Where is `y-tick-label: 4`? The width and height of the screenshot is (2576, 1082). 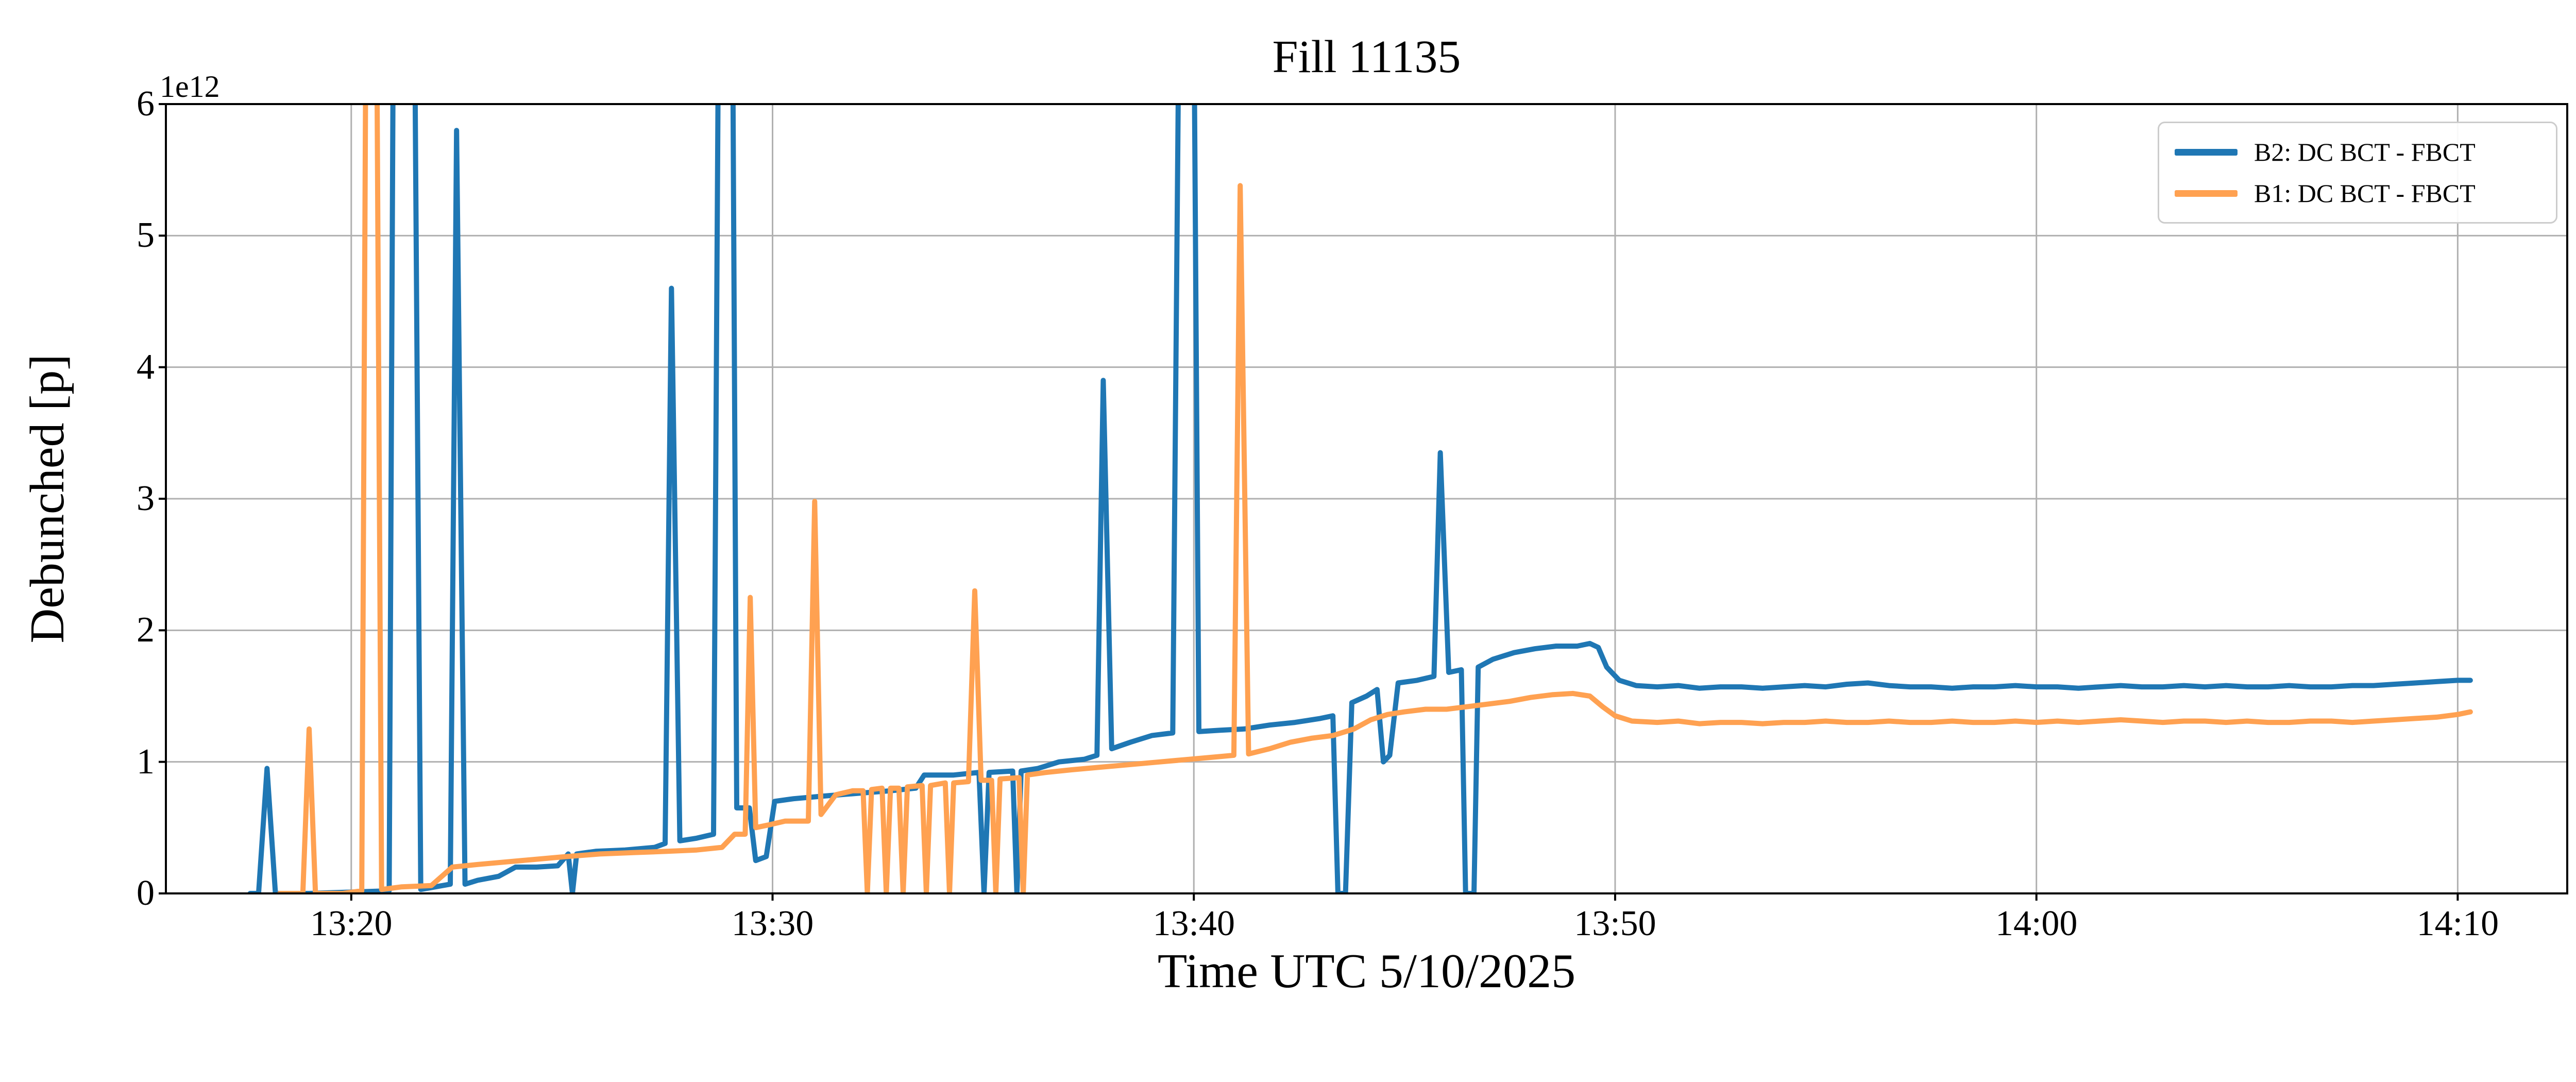 y-tick-label: 4 is located at coordinates (146, 367).